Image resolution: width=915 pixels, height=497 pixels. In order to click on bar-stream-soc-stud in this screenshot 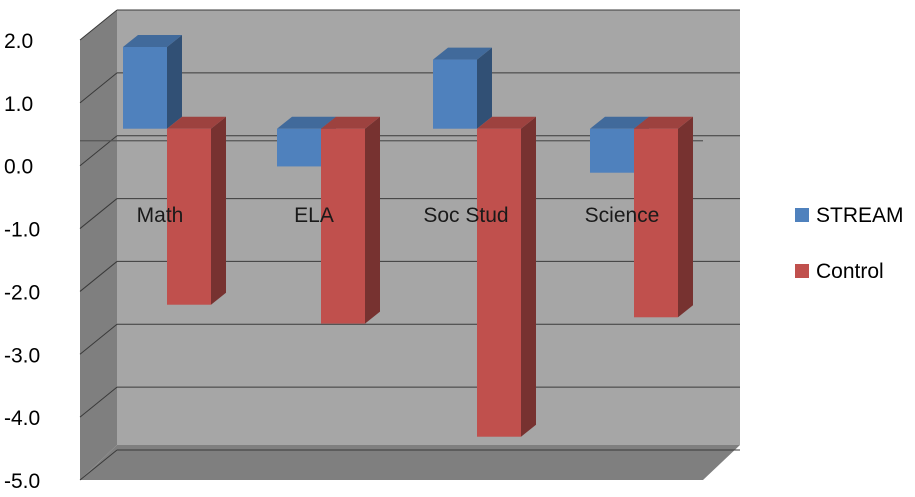, I will do `click(462, 88)`.